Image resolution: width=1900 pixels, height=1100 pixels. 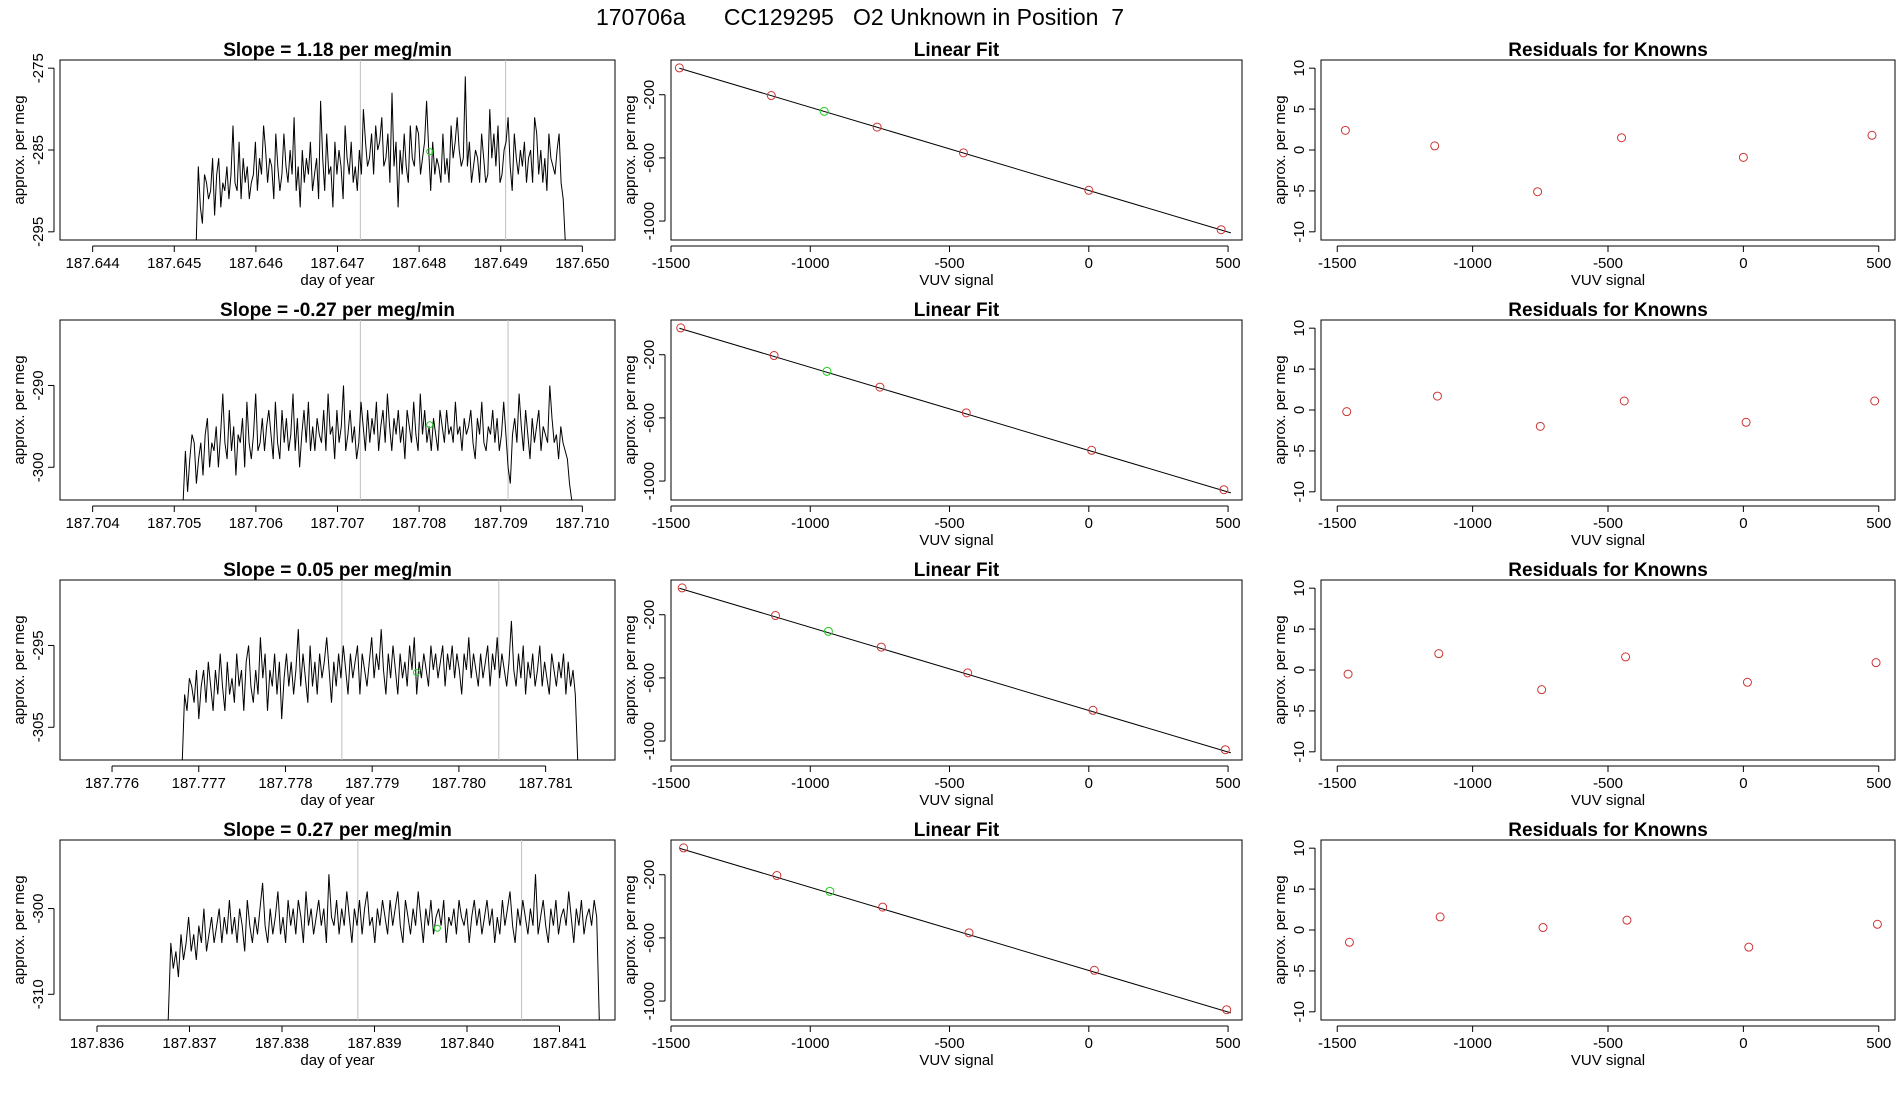 What do you see at coordinates (828, 631) in the screenshot?
I see `linear-fit-r3-unknown-point` at bounding box center [828, 631].